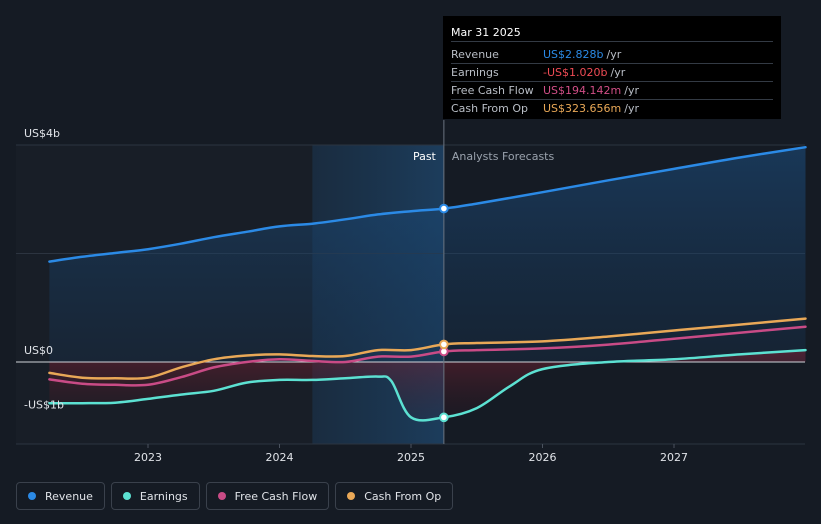 The height and width of the screenshot is (524, 821). Describe the element at coordinates (475, 54) in the screenshot. I see `tooltip-label: Revenue` at that location.